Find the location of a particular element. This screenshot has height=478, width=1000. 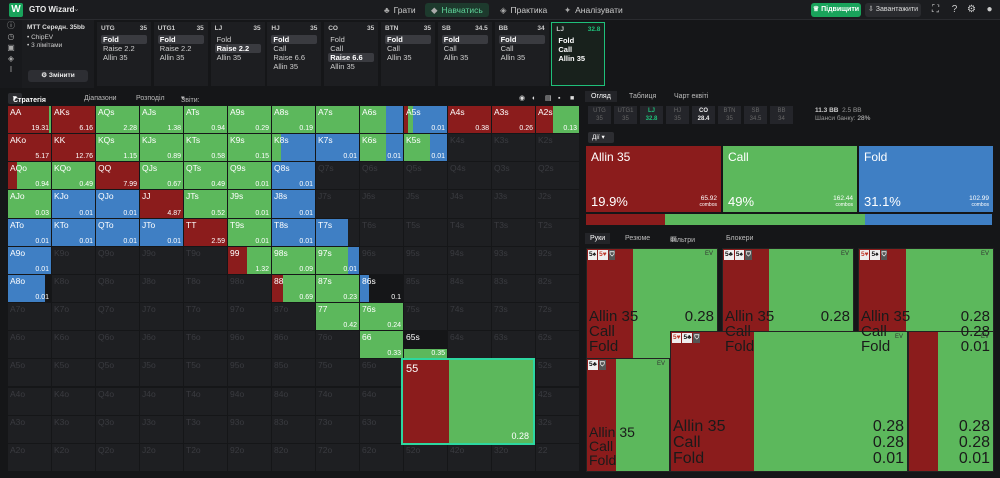

gto-wizard-logo-icon: W is located at coordinates (16, 10).